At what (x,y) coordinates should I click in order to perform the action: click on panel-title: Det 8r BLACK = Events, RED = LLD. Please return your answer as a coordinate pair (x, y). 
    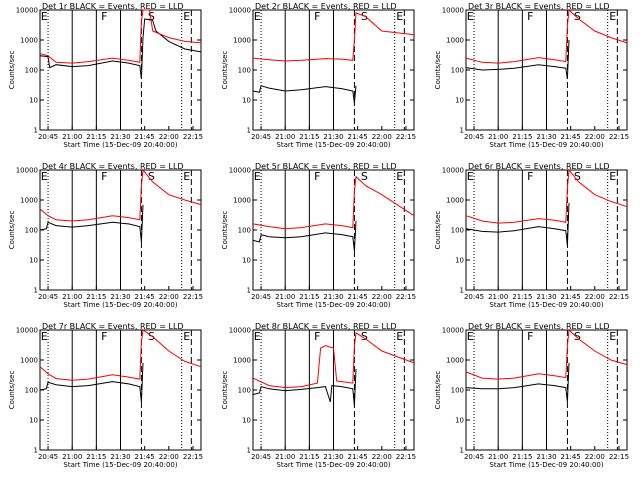
    Looking at the image, I should click on (326, 326).